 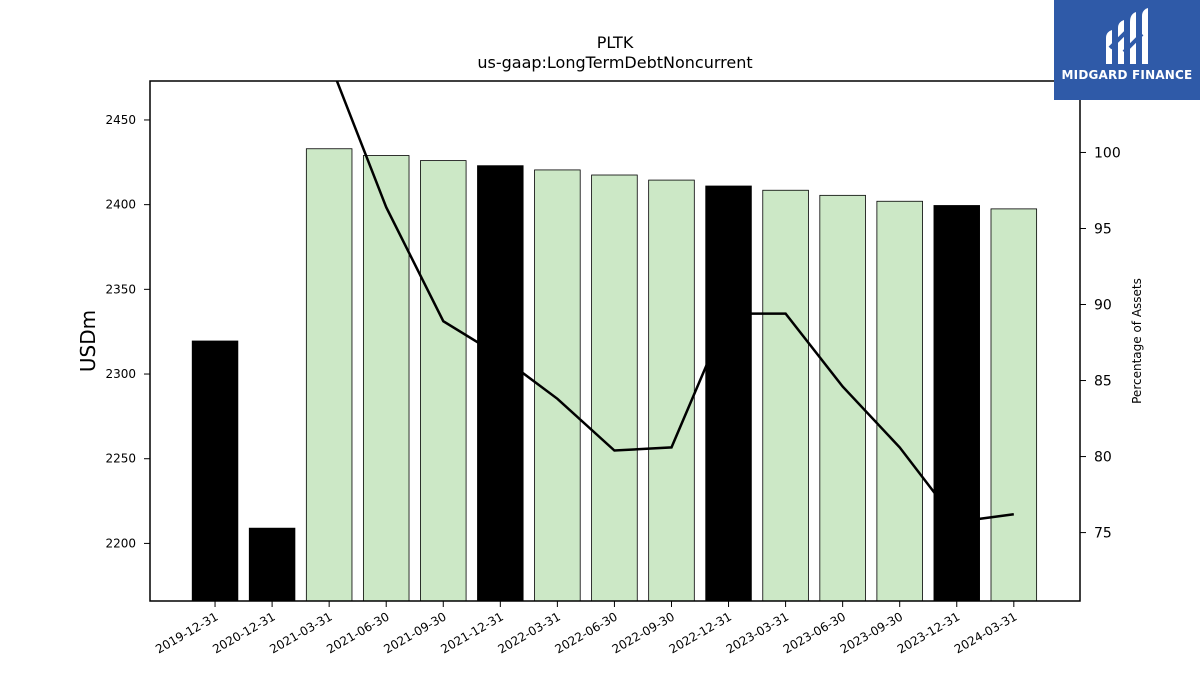 What do you see at coordinates (528, 632) in the screenshot?
I see `x-tick-label: 2022-03-31` at bounding box center [528, 632].